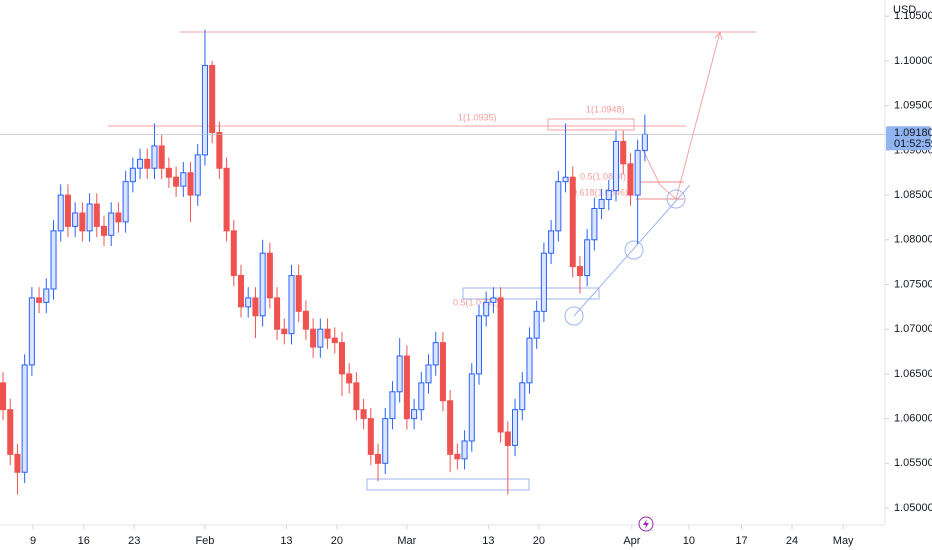 Image resolution: width=932 pixels, height=550 pixels. What do you see at coordinates (204, 541) in the screenshot?
I see `x-tick-label: Feb` at bounding box center [204, 541].